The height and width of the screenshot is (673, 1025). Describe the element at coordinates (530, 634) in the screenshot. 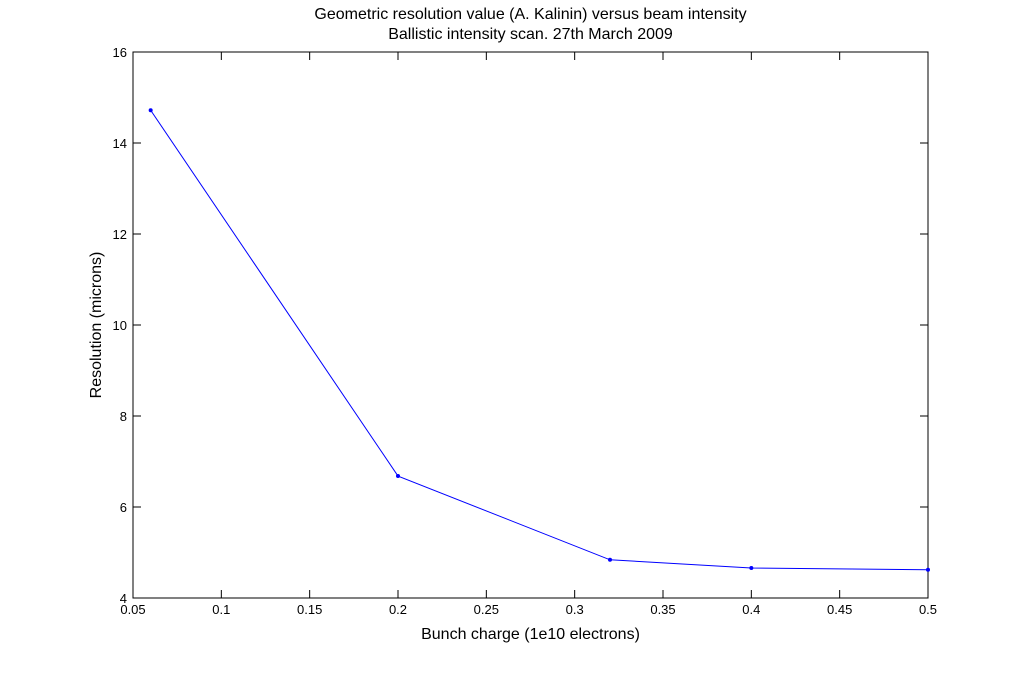

I see `x-axis-label: Bunch charge (1e10 electrons)` at that location.